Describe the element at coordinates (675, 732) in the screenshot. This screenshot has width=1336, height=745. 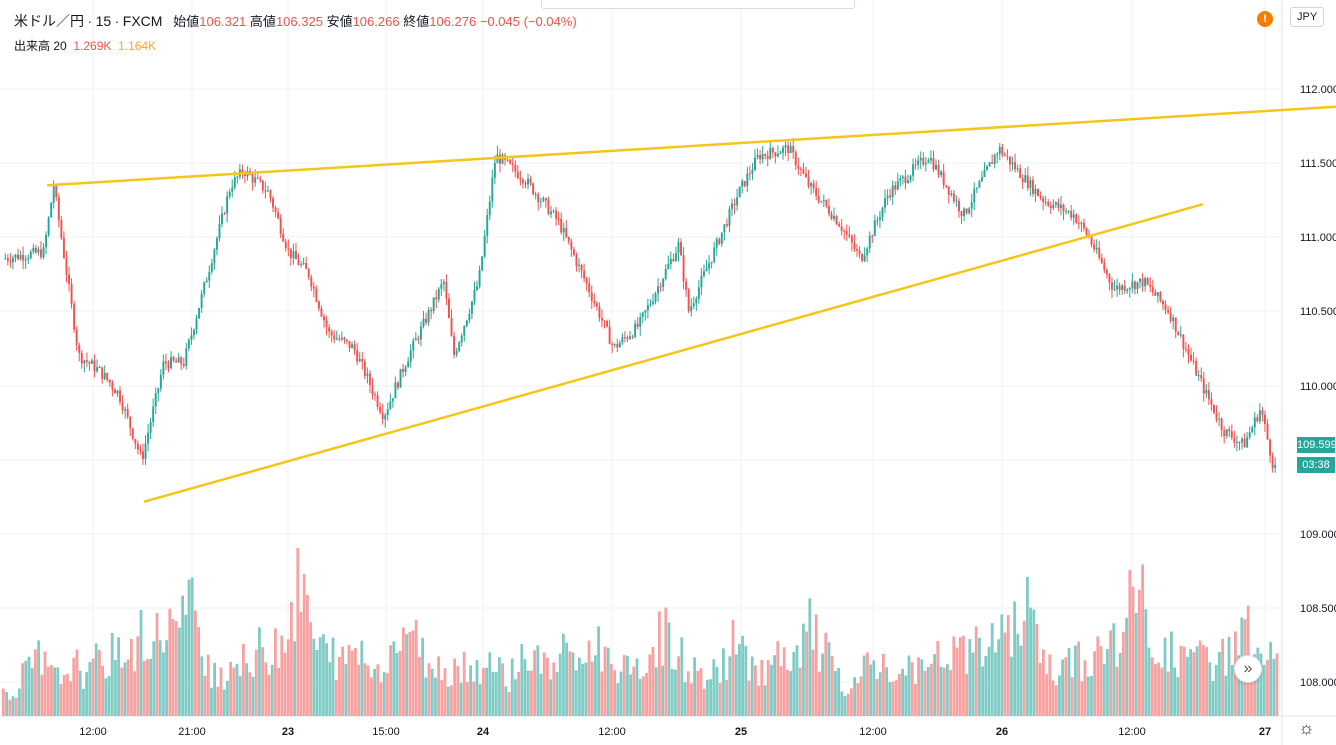
I see `time-axis: 12:00 21:00 23 15:00 24 12:00 25 12:00 26 12:00 27` at that location.